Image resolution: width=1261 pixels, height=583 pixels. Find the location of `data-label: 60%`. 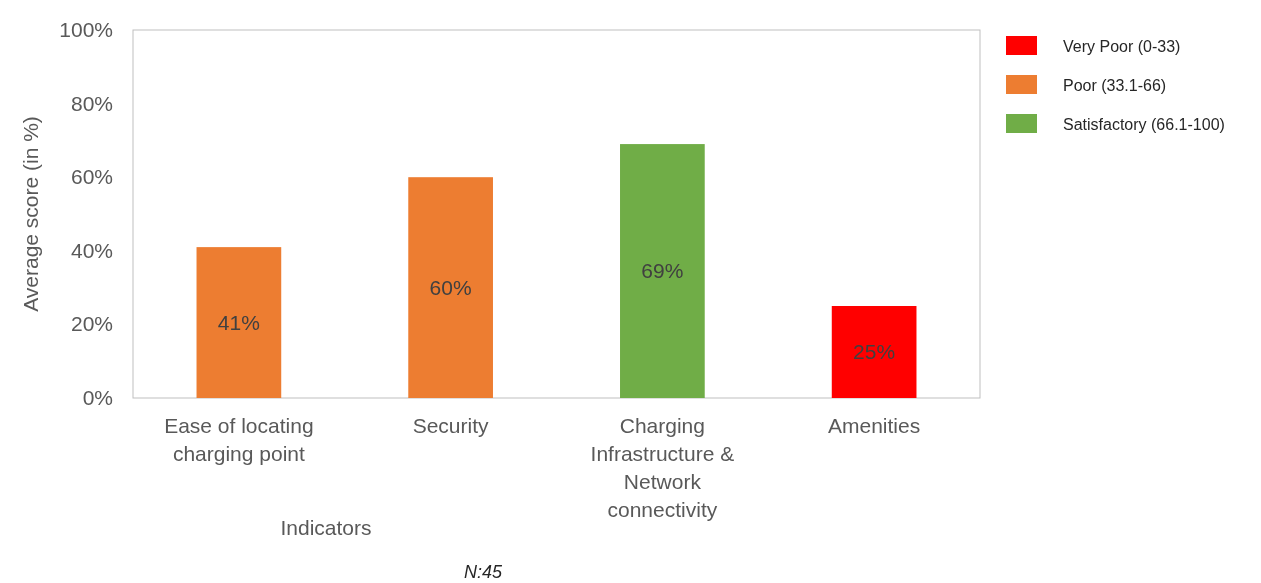

data-label: 60% is located at coordinates (450, 287).